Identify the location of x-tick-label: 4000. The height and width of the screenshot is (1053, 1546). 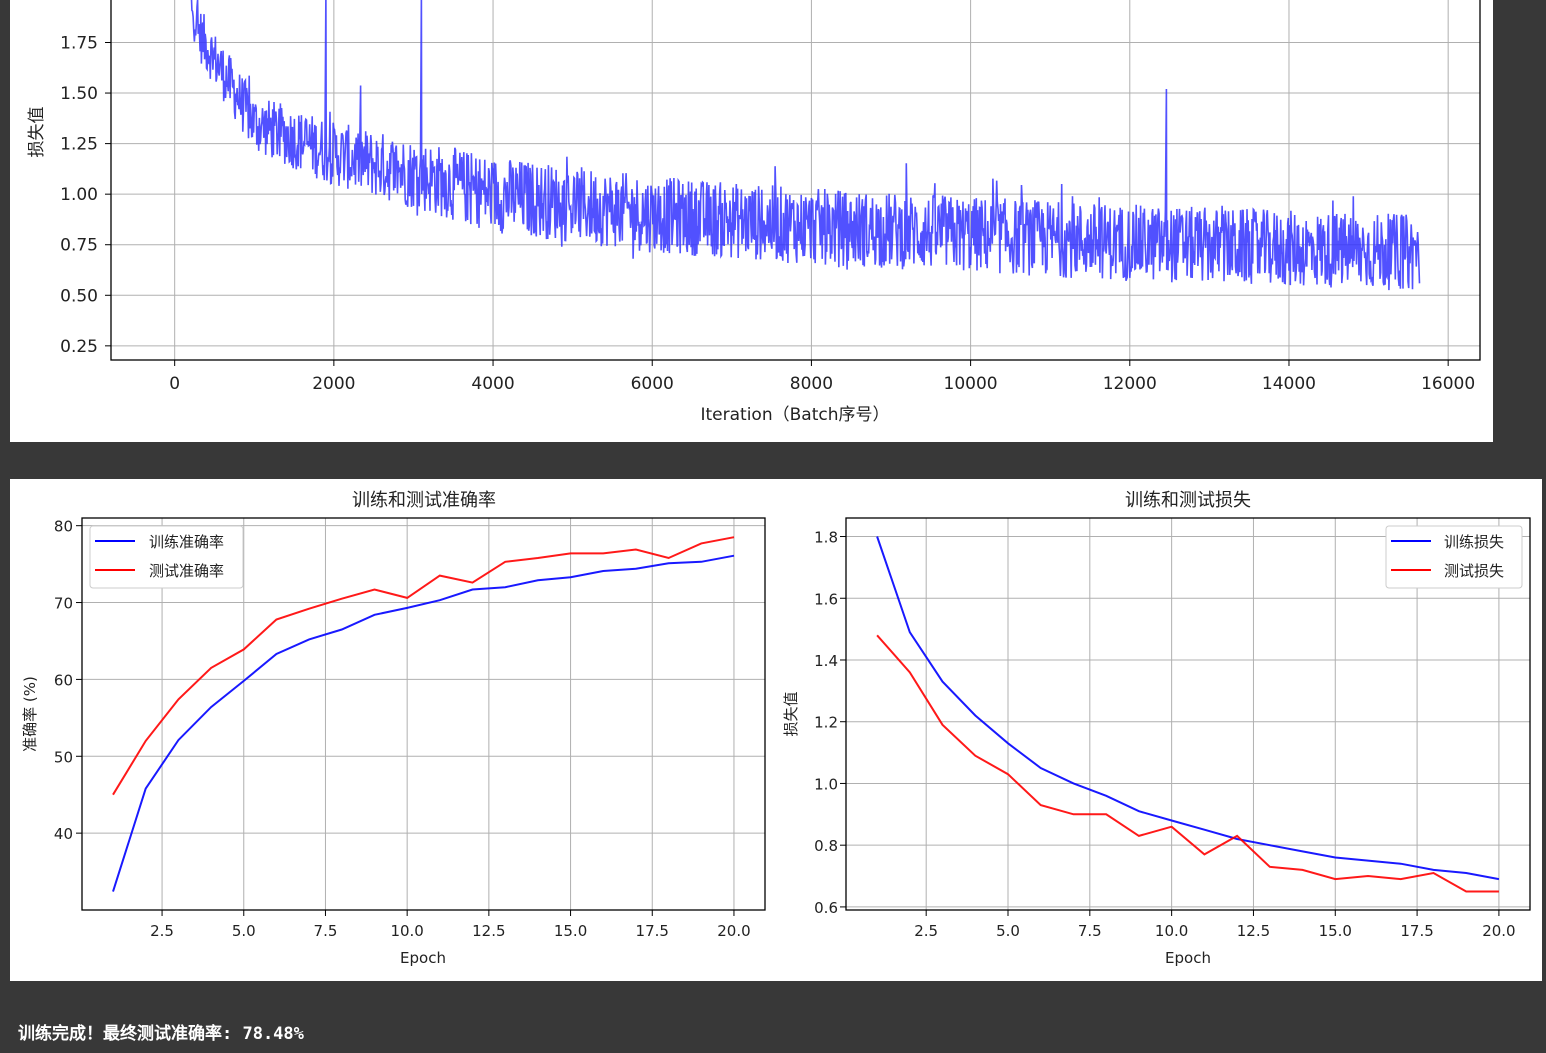
(492, 384).